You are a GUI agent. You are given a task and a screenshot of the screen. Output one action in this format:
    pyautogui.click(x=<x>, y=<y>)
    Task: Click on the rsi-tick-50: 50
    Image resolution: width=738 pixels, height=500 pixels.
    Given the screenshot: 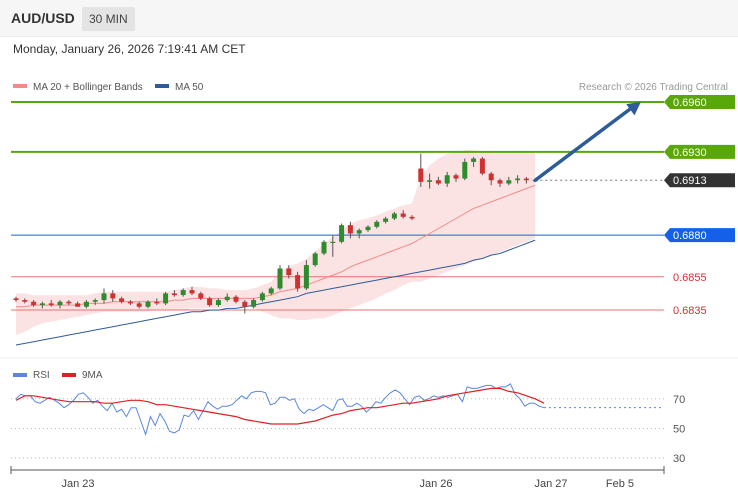 What is the action you would take?
    pyautogui.click(x=679, y=429)
    